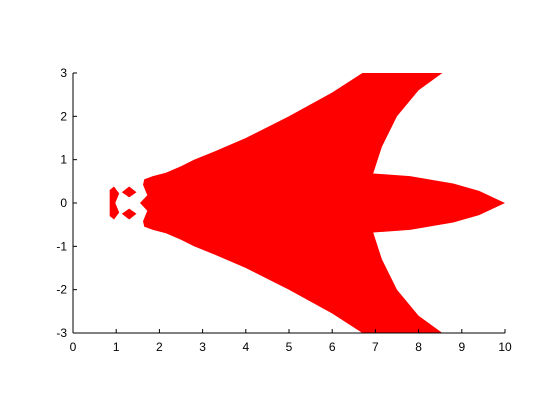 The width and height of the screenshot is (560, 420). Describe the element at coordinates (63, 73) in the screenshot. I see `y-tick-label: 3` at that location.